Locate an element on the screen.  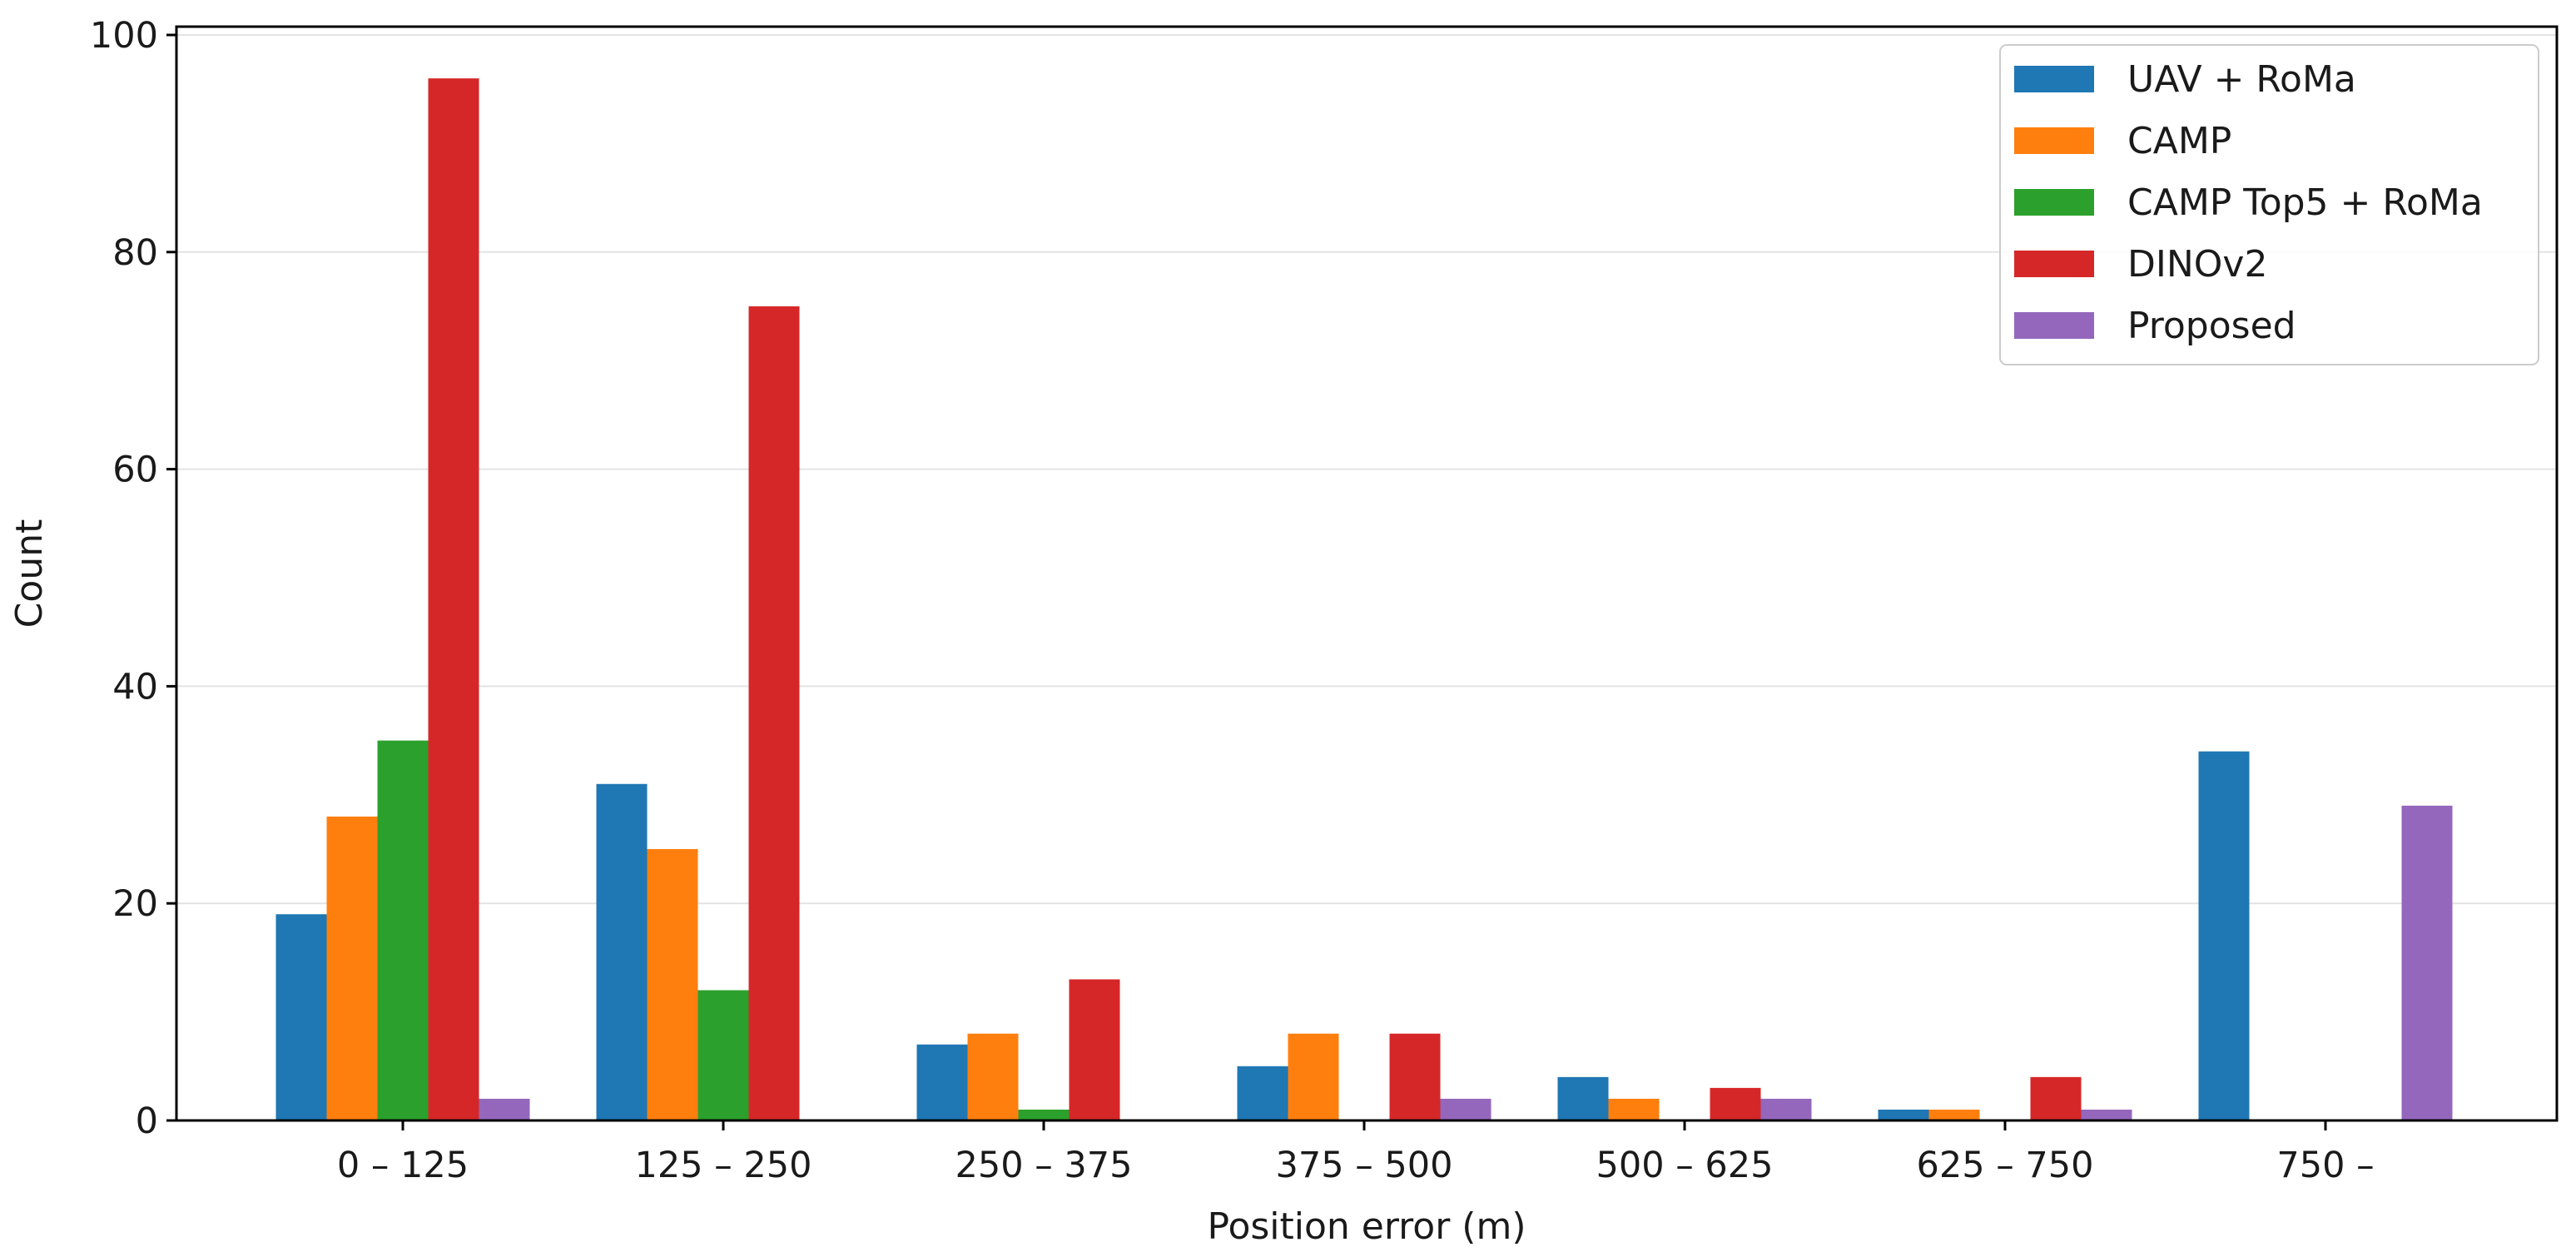
x-tick-label: 500 – 625 is located at coordinates (1685, 1165).